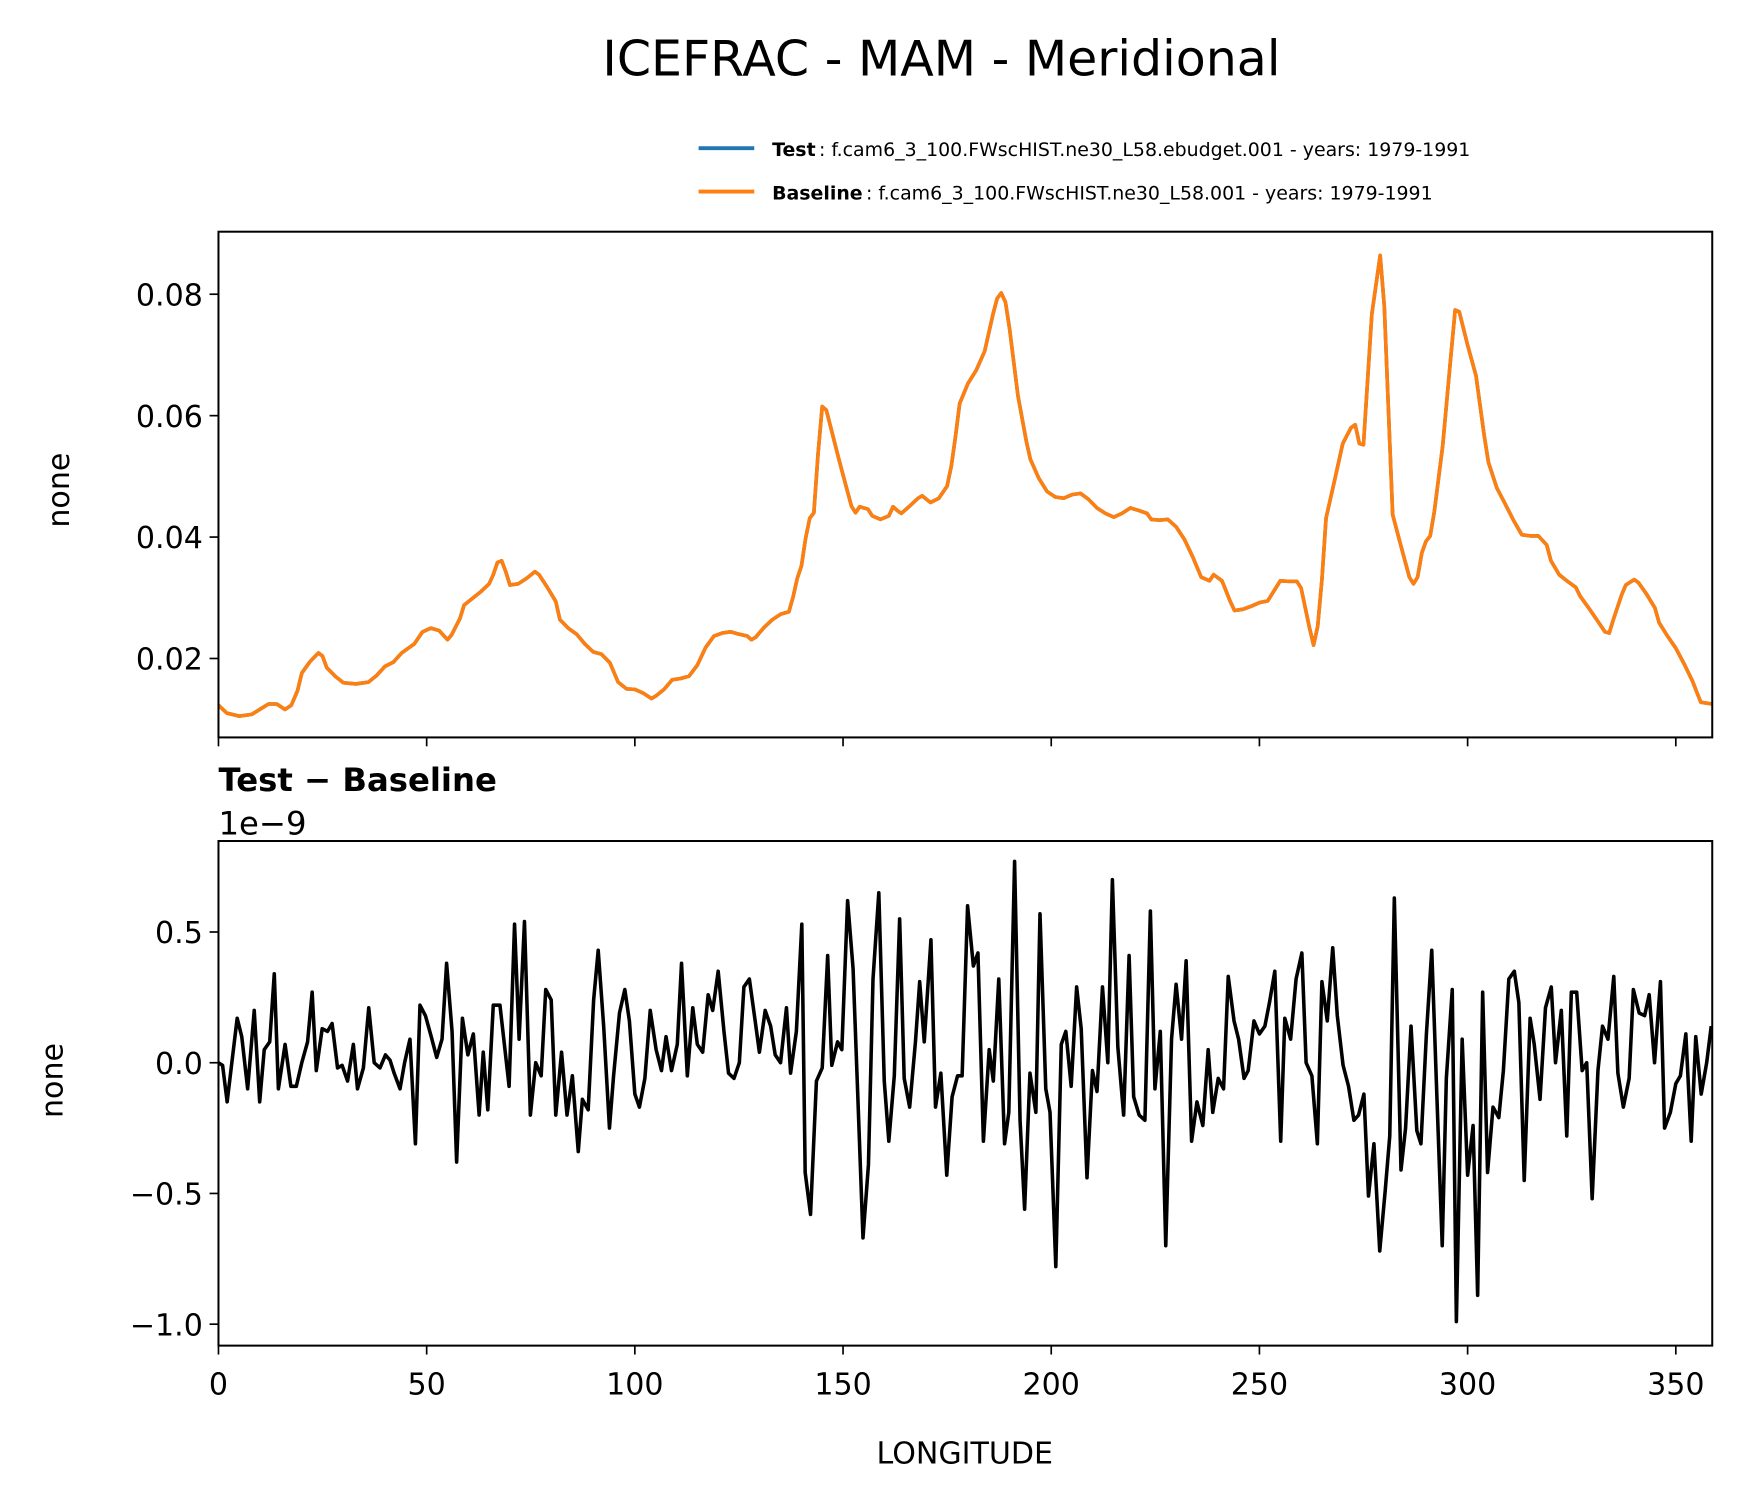  What do you see at coordinates (169, 660) in the screenshot?
I see `y-tick-label: 0.02` at bounding box center [169, 660].